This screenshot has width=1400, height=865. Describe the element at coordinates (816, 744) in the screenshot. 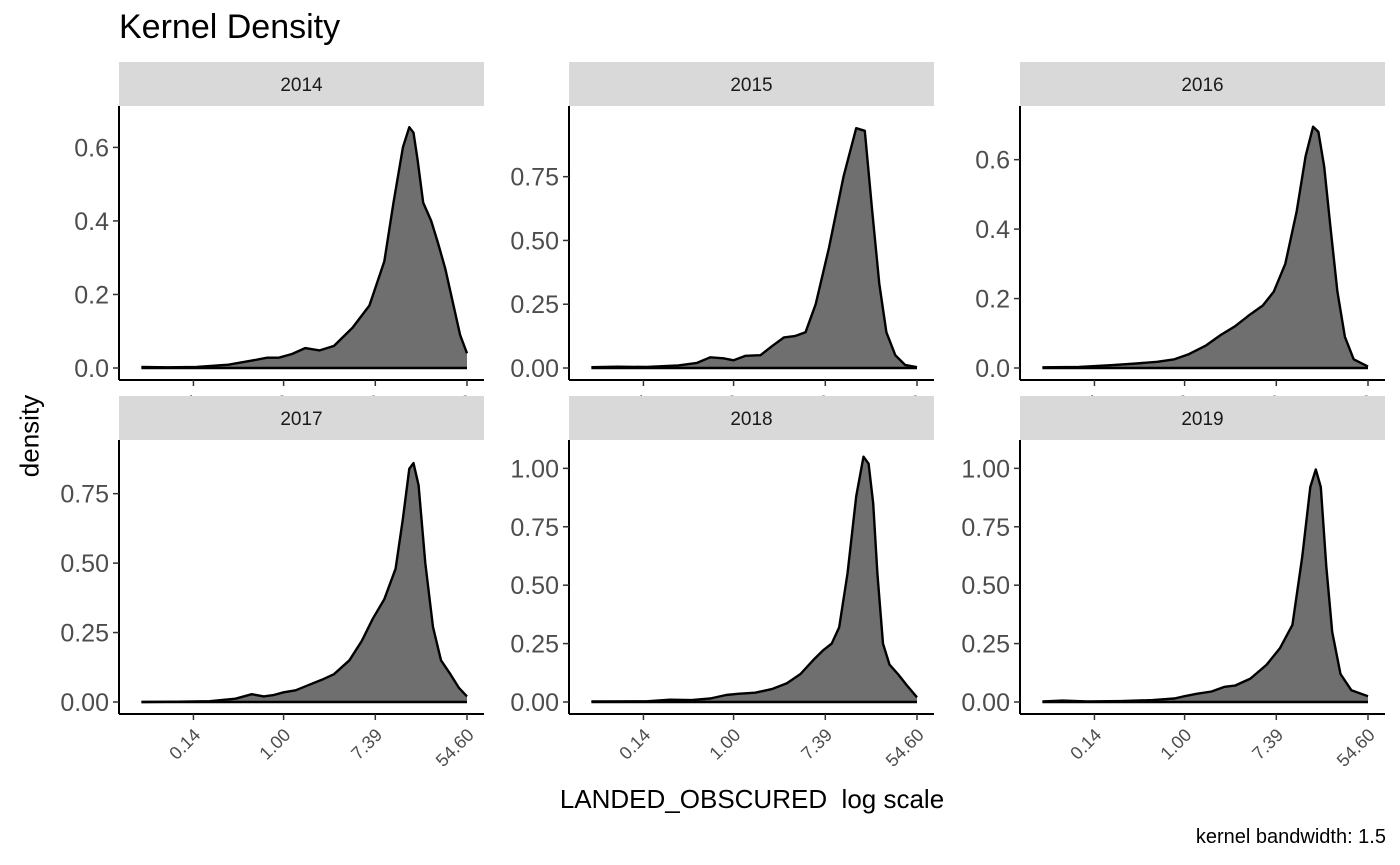

I see `x-tick-label-2018: 7.39` at that location.